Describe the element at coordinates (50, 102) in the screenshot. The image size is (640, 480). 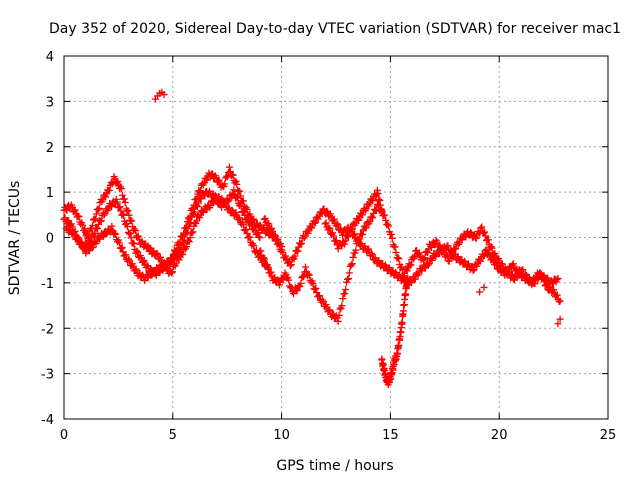
I see `y-tick-label: 3` at that location.